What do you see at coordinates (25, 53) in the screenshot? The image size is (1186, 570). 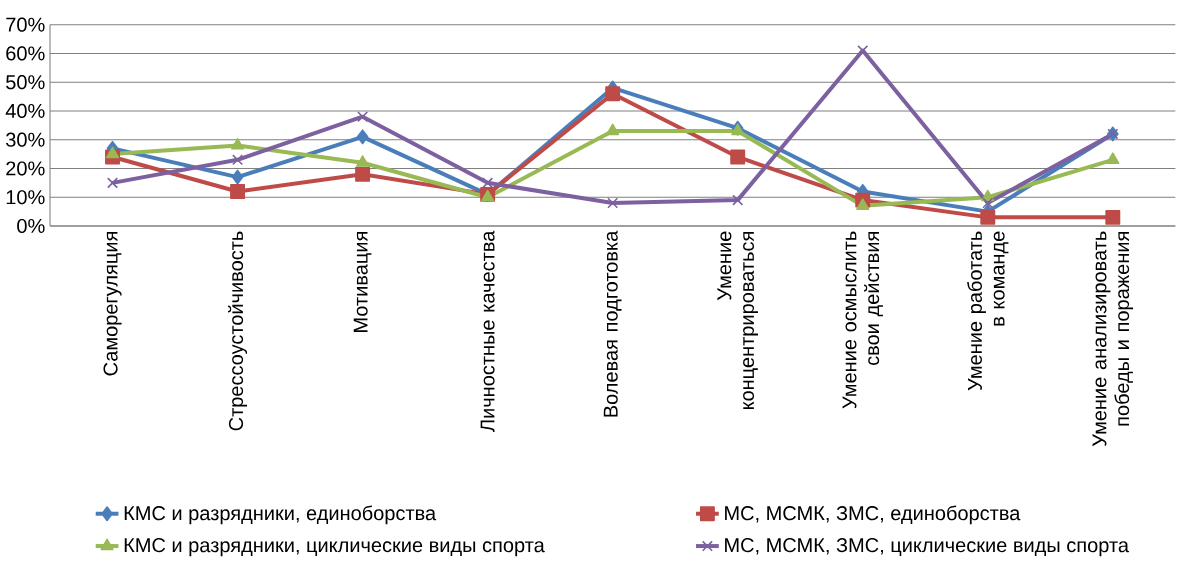 I see `y-tick-label: 60%` at bounding box center [25, 53].